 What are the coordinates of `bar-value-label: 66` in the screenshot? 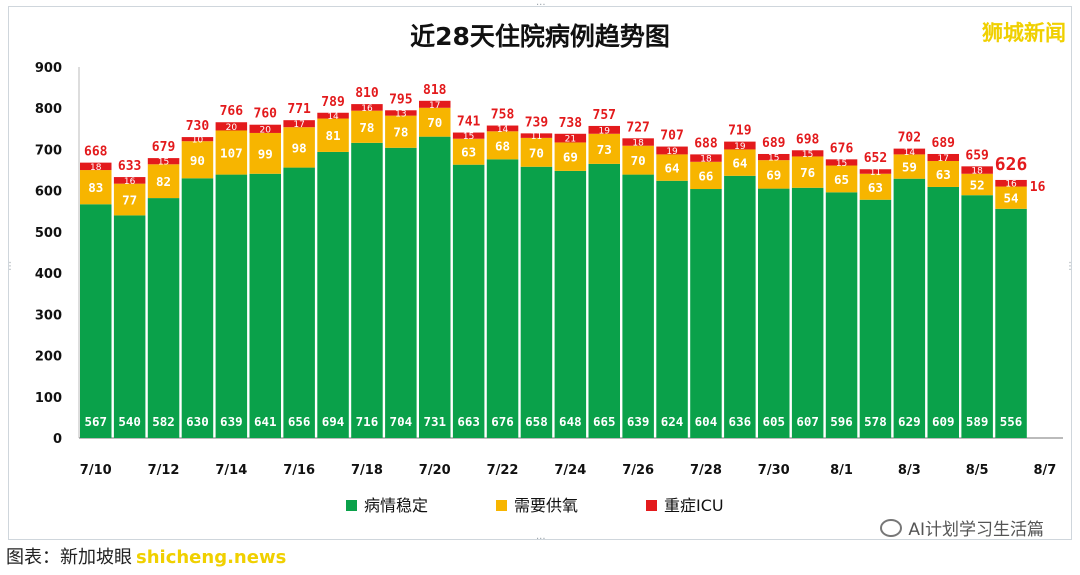 It's located at (705, 175).